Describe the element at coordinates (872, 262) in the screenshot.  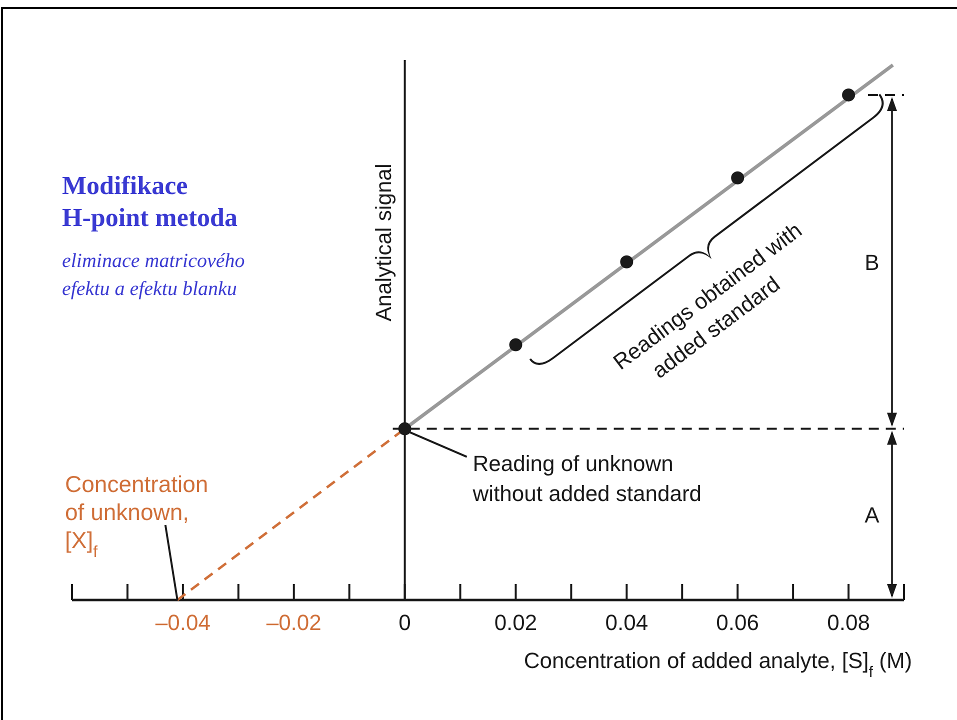
I see `annotation: B` at that location.